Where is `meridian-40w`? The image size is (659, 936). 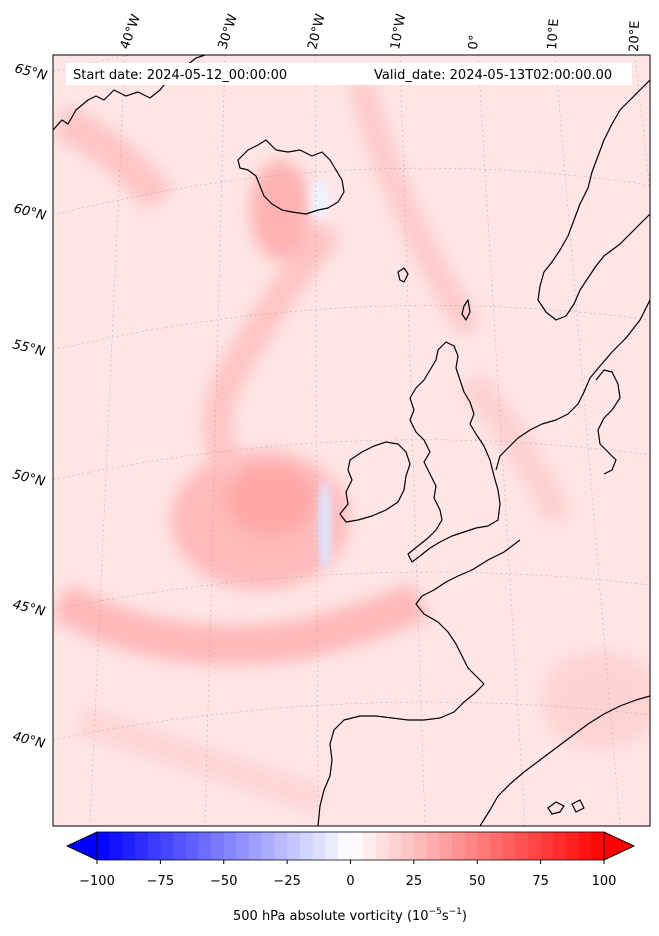 meridian-40w is located at coordinates (107, 440).